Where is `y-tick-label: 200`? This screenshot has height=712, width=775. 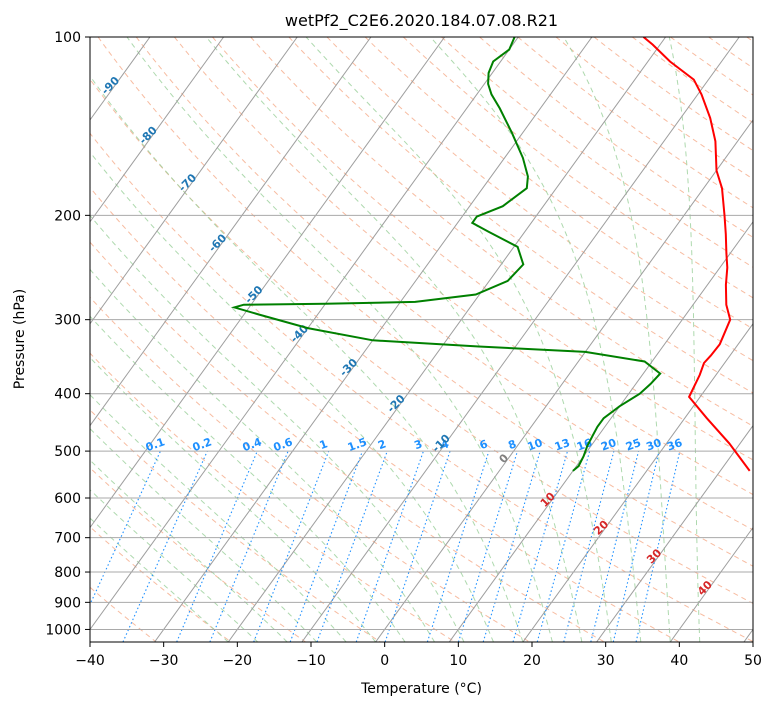 y-tick-label: 200 is located at coordinates (67, 216).